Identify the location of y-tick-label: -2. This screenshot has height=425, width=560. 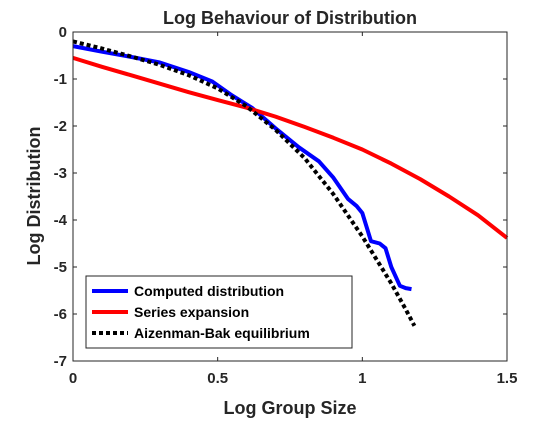
(60, 126).